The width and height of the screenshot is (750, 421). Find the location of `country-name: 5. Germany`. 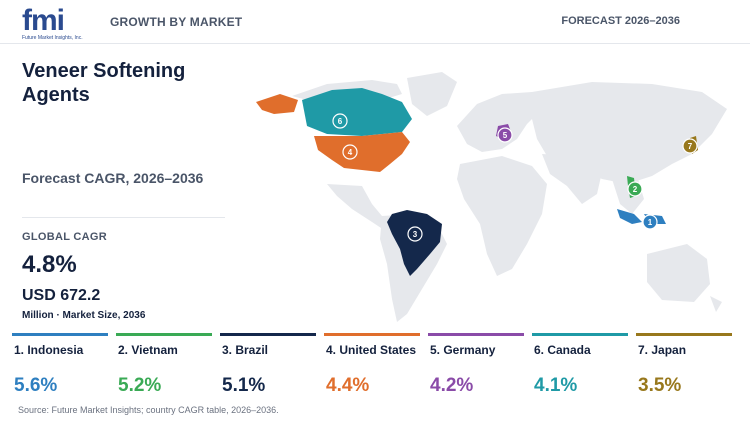

country-name: 5. Germany is located at coordinates (463, 350).